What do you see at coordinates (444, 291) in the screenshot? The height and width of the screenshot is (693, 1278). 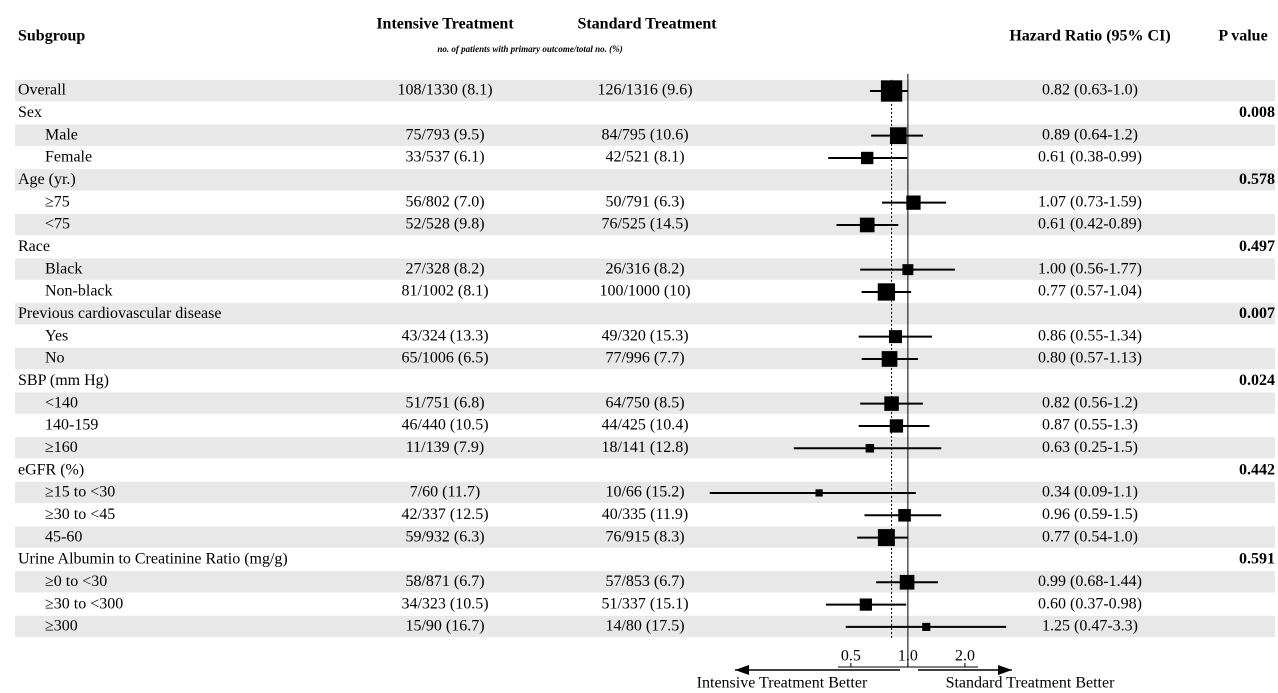 I see `intensive-count: 81/1002 (8.1)` at bounding box center [444, 291].